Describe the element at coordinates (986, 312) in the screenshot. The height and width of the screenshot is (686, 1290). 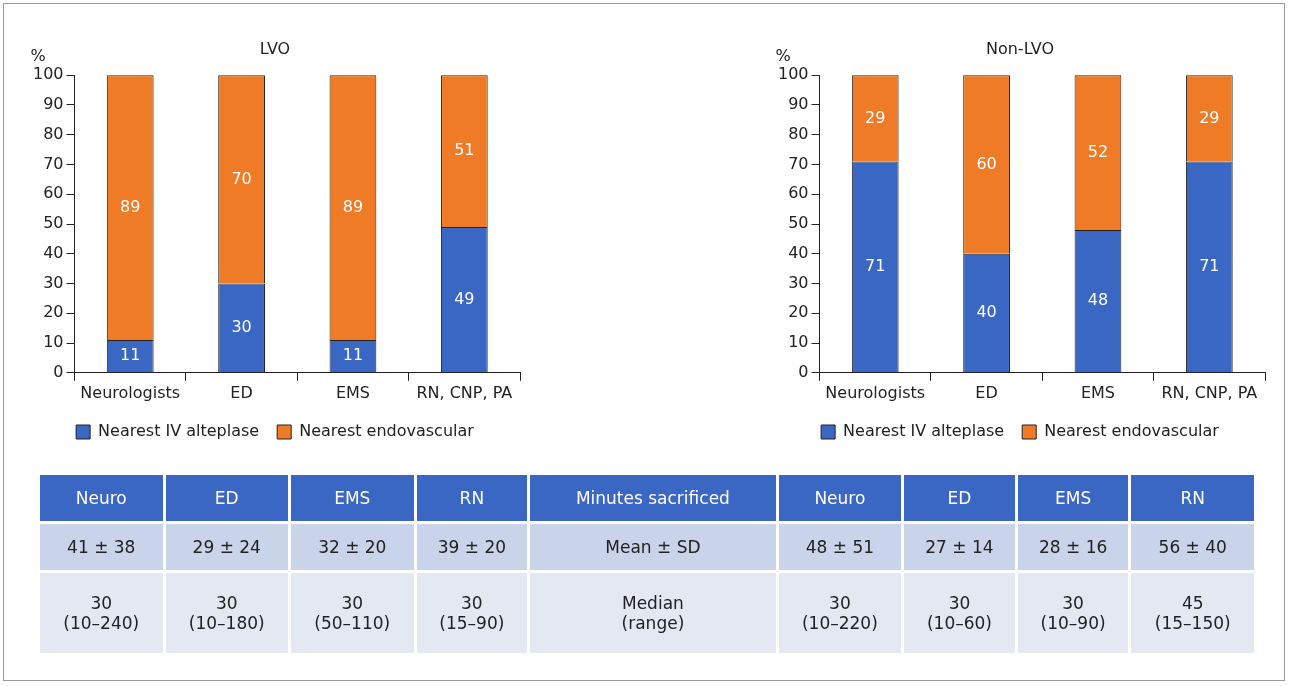
I see `data-label: 40` at that location.